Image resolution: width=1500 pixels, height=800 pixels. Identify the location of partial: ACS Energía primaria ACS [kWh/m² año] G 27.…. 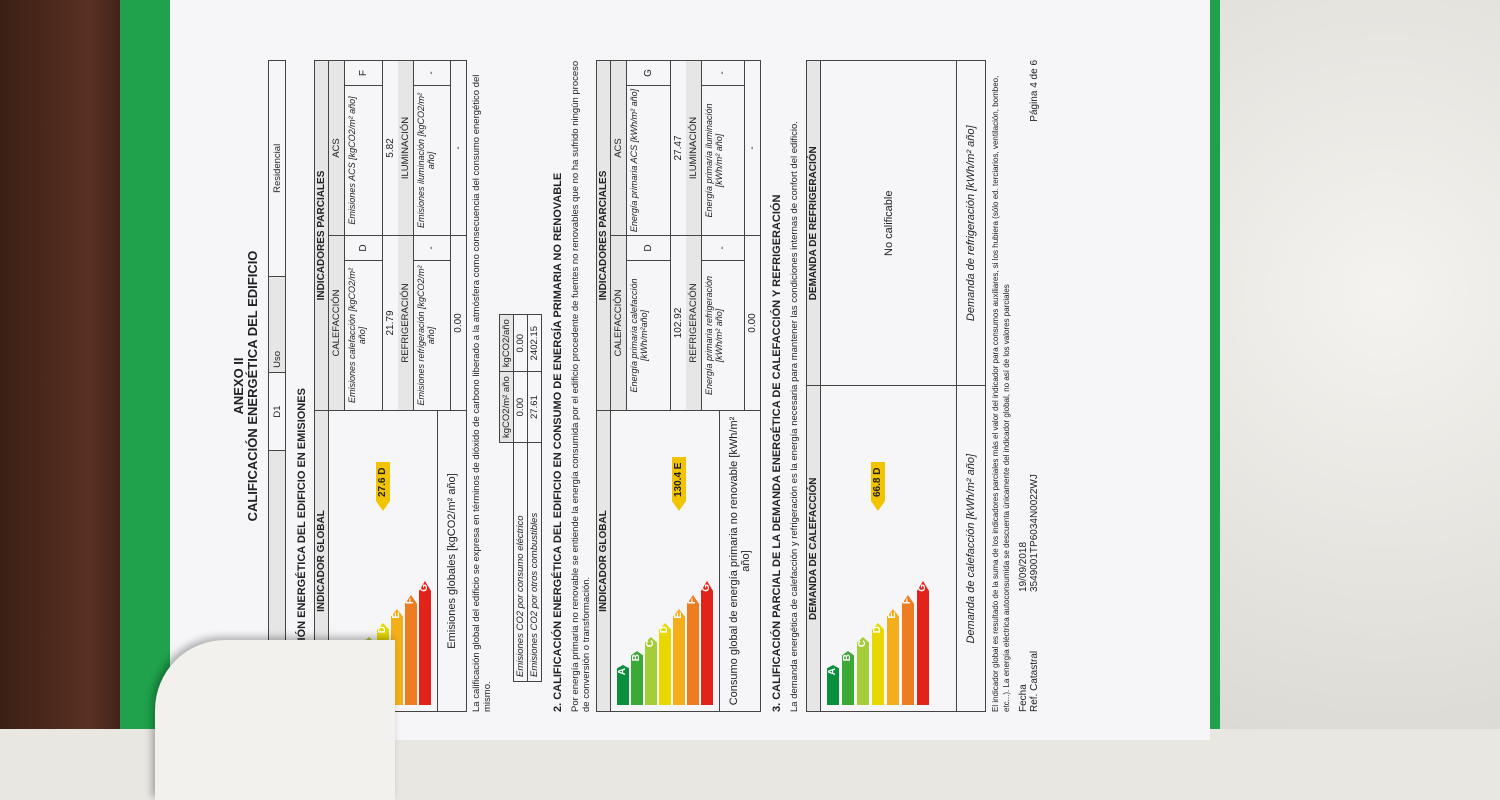
(648, 148).